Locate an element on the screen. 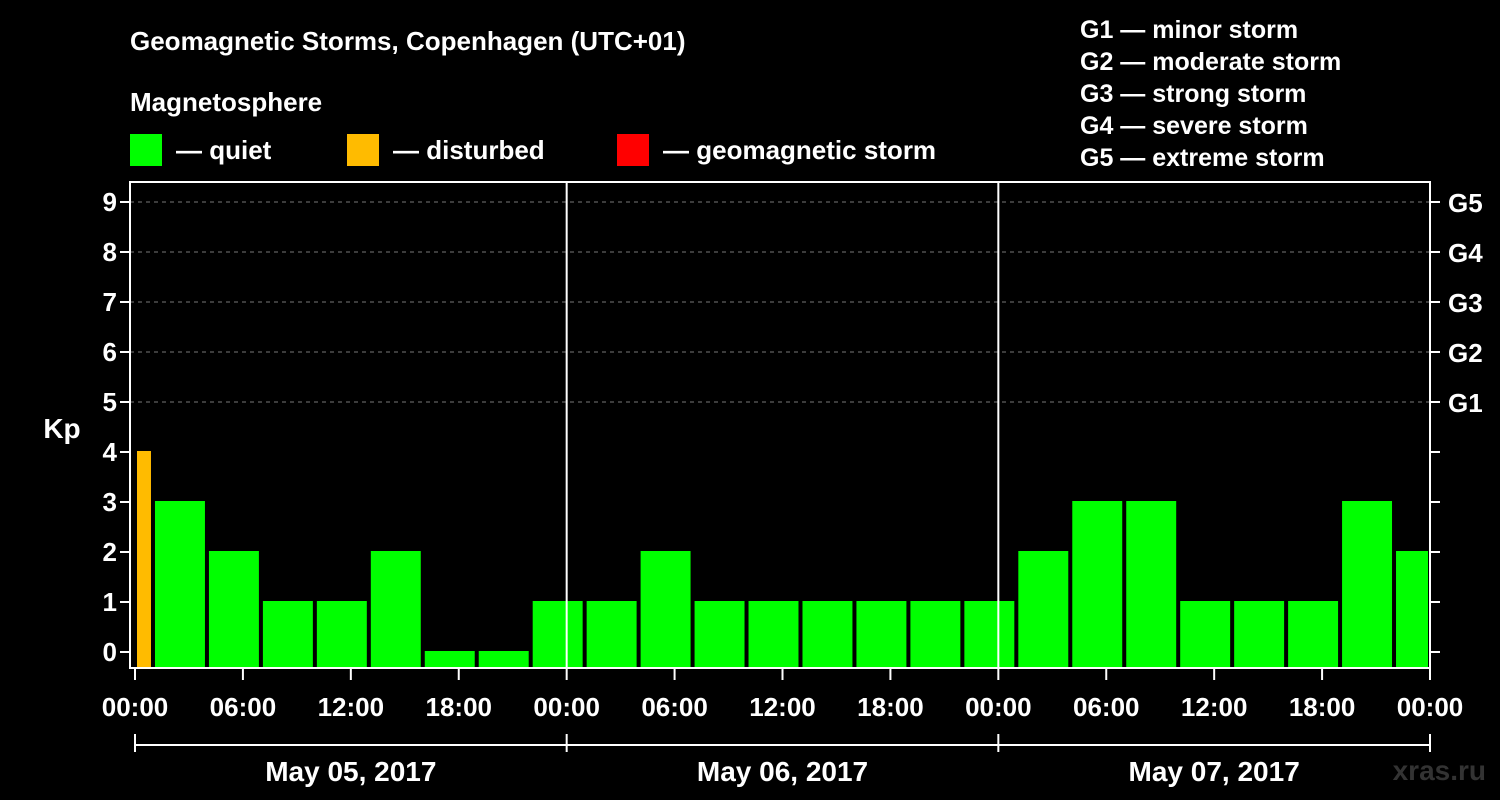  day-label: May 05, 2017 is located at coordinates (350, 771).